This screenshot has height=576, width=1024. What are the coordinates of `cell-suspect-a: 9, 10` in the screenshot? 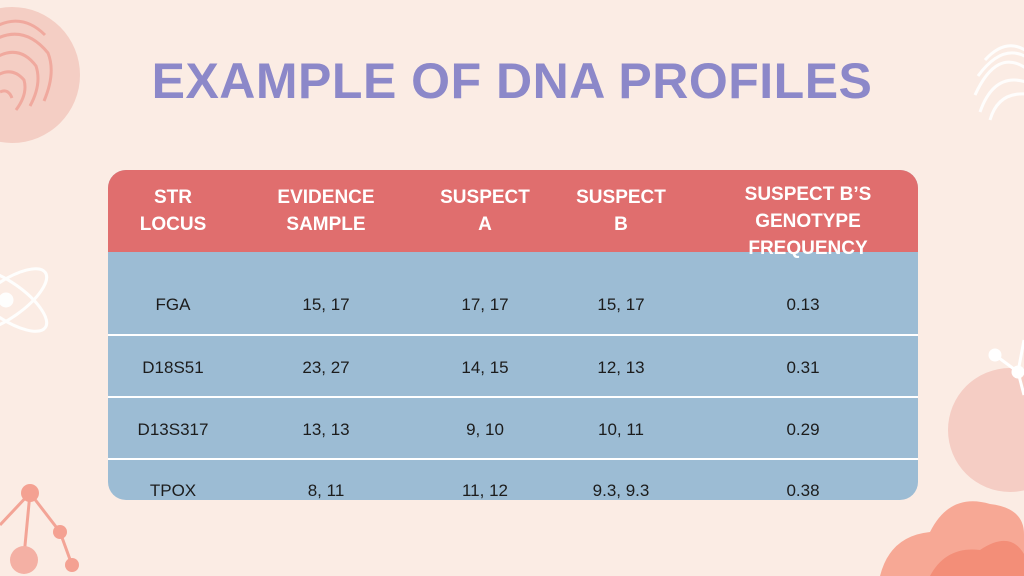 It's located at (485, 429).